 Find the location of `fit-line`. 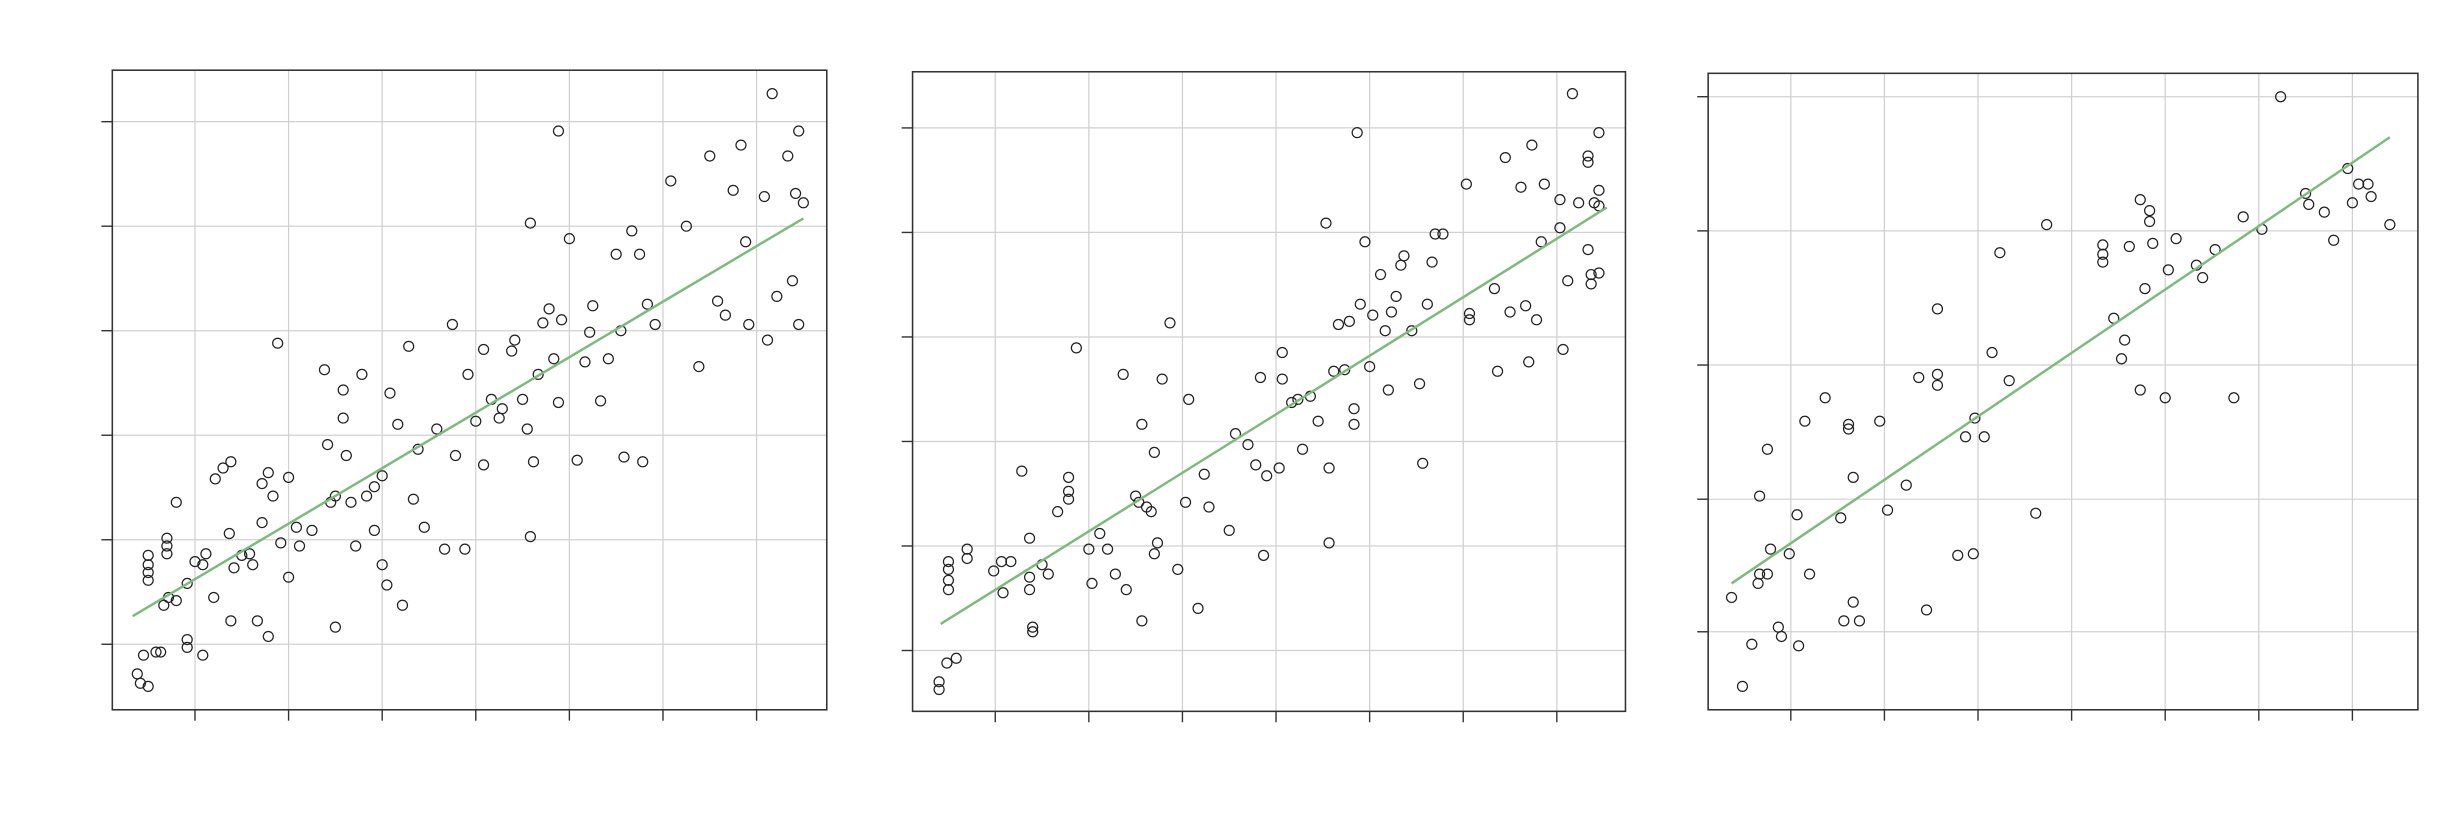

fit-line is located at coordinates (1273, 416).